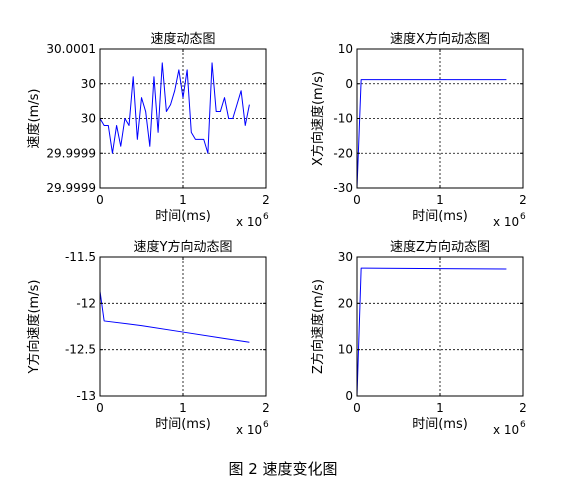 This screenshot has height=503, width=566. What do you see at coordinates (34, 119) in the screenshot?
I see `y-axis-label: 速度(m/s)` at bounding box center [34, 119].